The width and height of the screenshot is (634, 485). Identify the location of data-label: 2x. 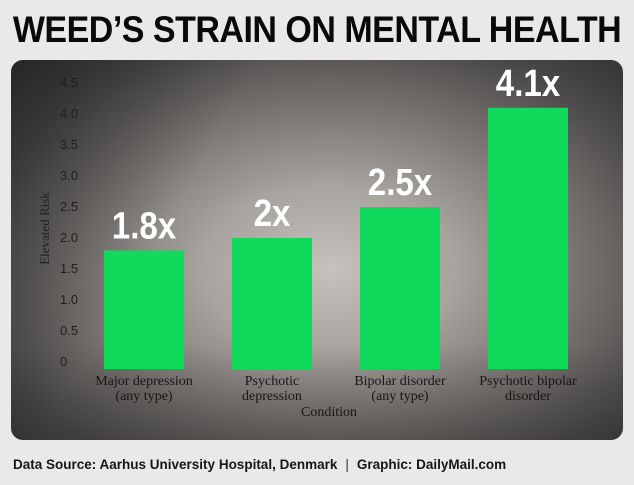
(272, 213).